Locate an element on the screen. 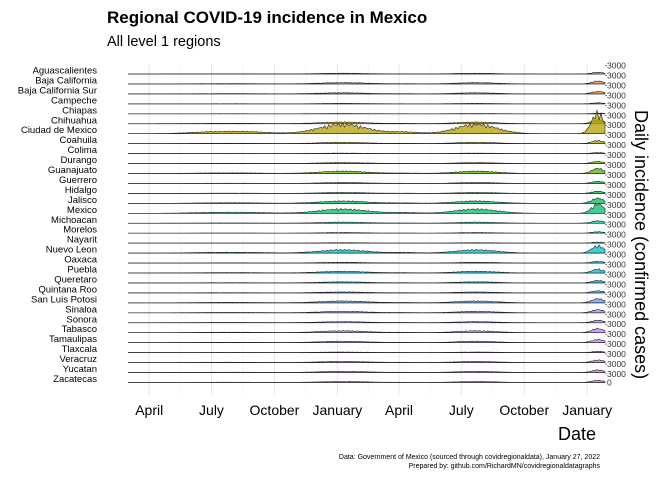 The image size is (672, 480). region-label: Ciudad de Mexico is located at coordinates (59, 130).